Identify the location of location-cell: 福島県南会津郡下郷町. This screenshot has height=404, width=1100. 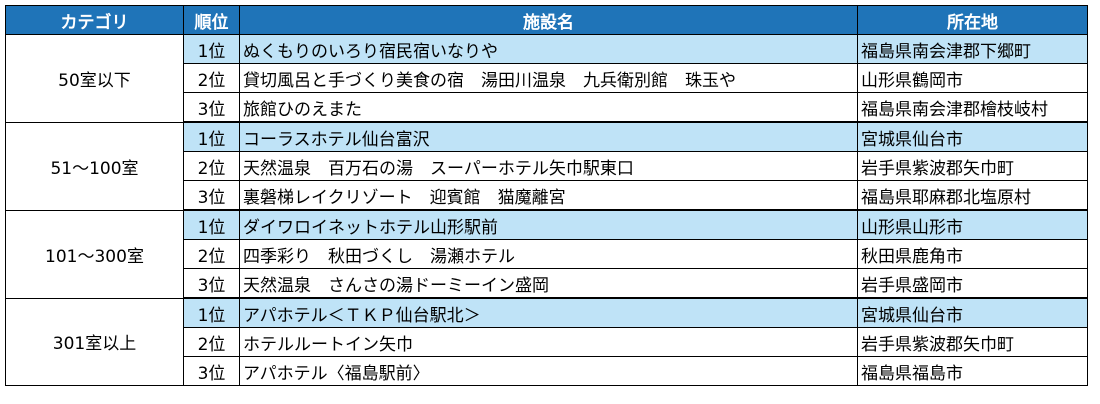
(972, 49).